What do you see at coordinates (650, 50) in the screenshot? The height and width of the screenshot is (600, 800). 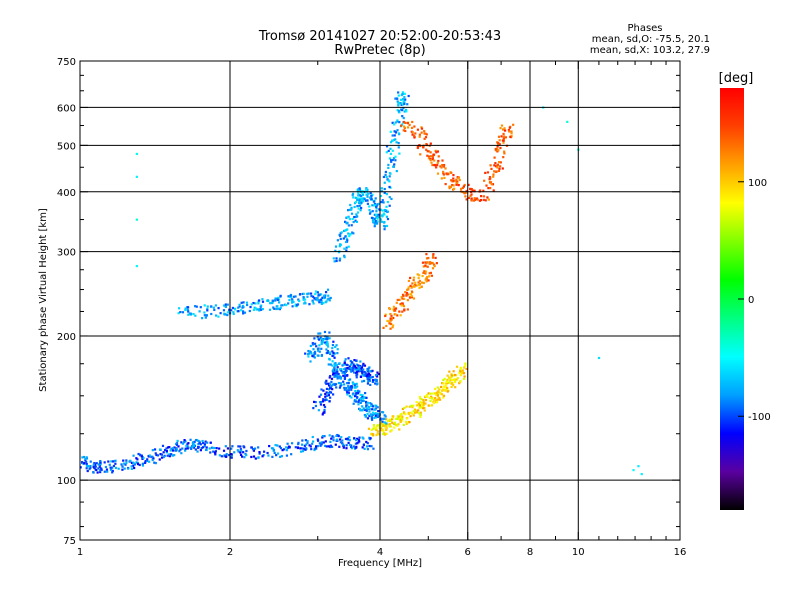 I see `phase-box-x-stats: mean, sd,X: 103.2, 27.9` at bounding box center [650, 50].